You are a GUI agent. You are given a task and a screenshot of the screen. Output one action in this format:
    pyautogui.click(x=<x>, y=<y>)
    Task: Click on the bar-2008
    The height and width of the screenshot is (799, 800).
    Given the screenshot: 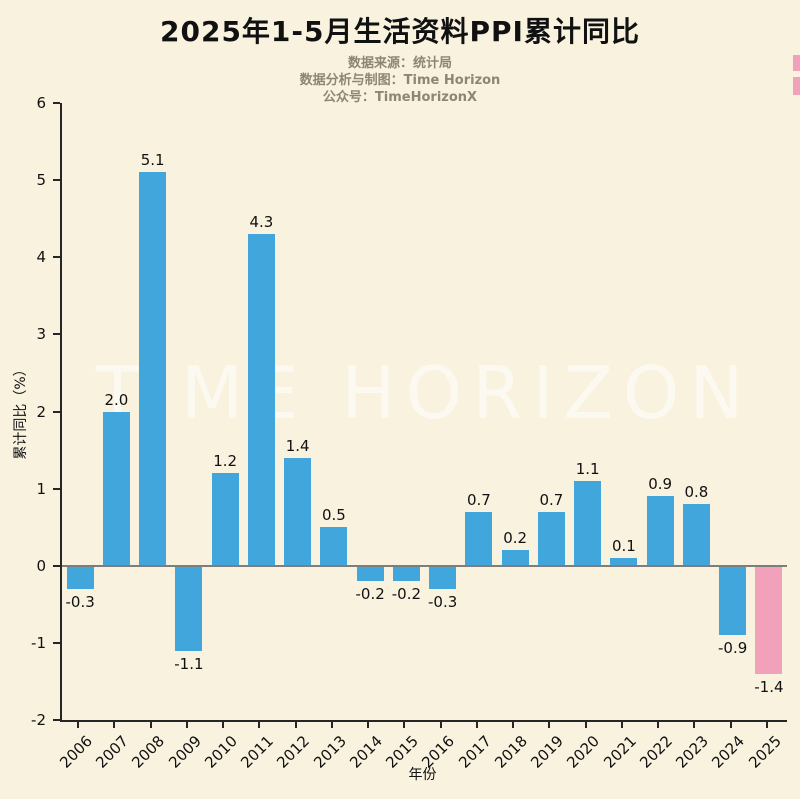 What is the action you would take?
    pyautogui.click(x=153, y=369)
    